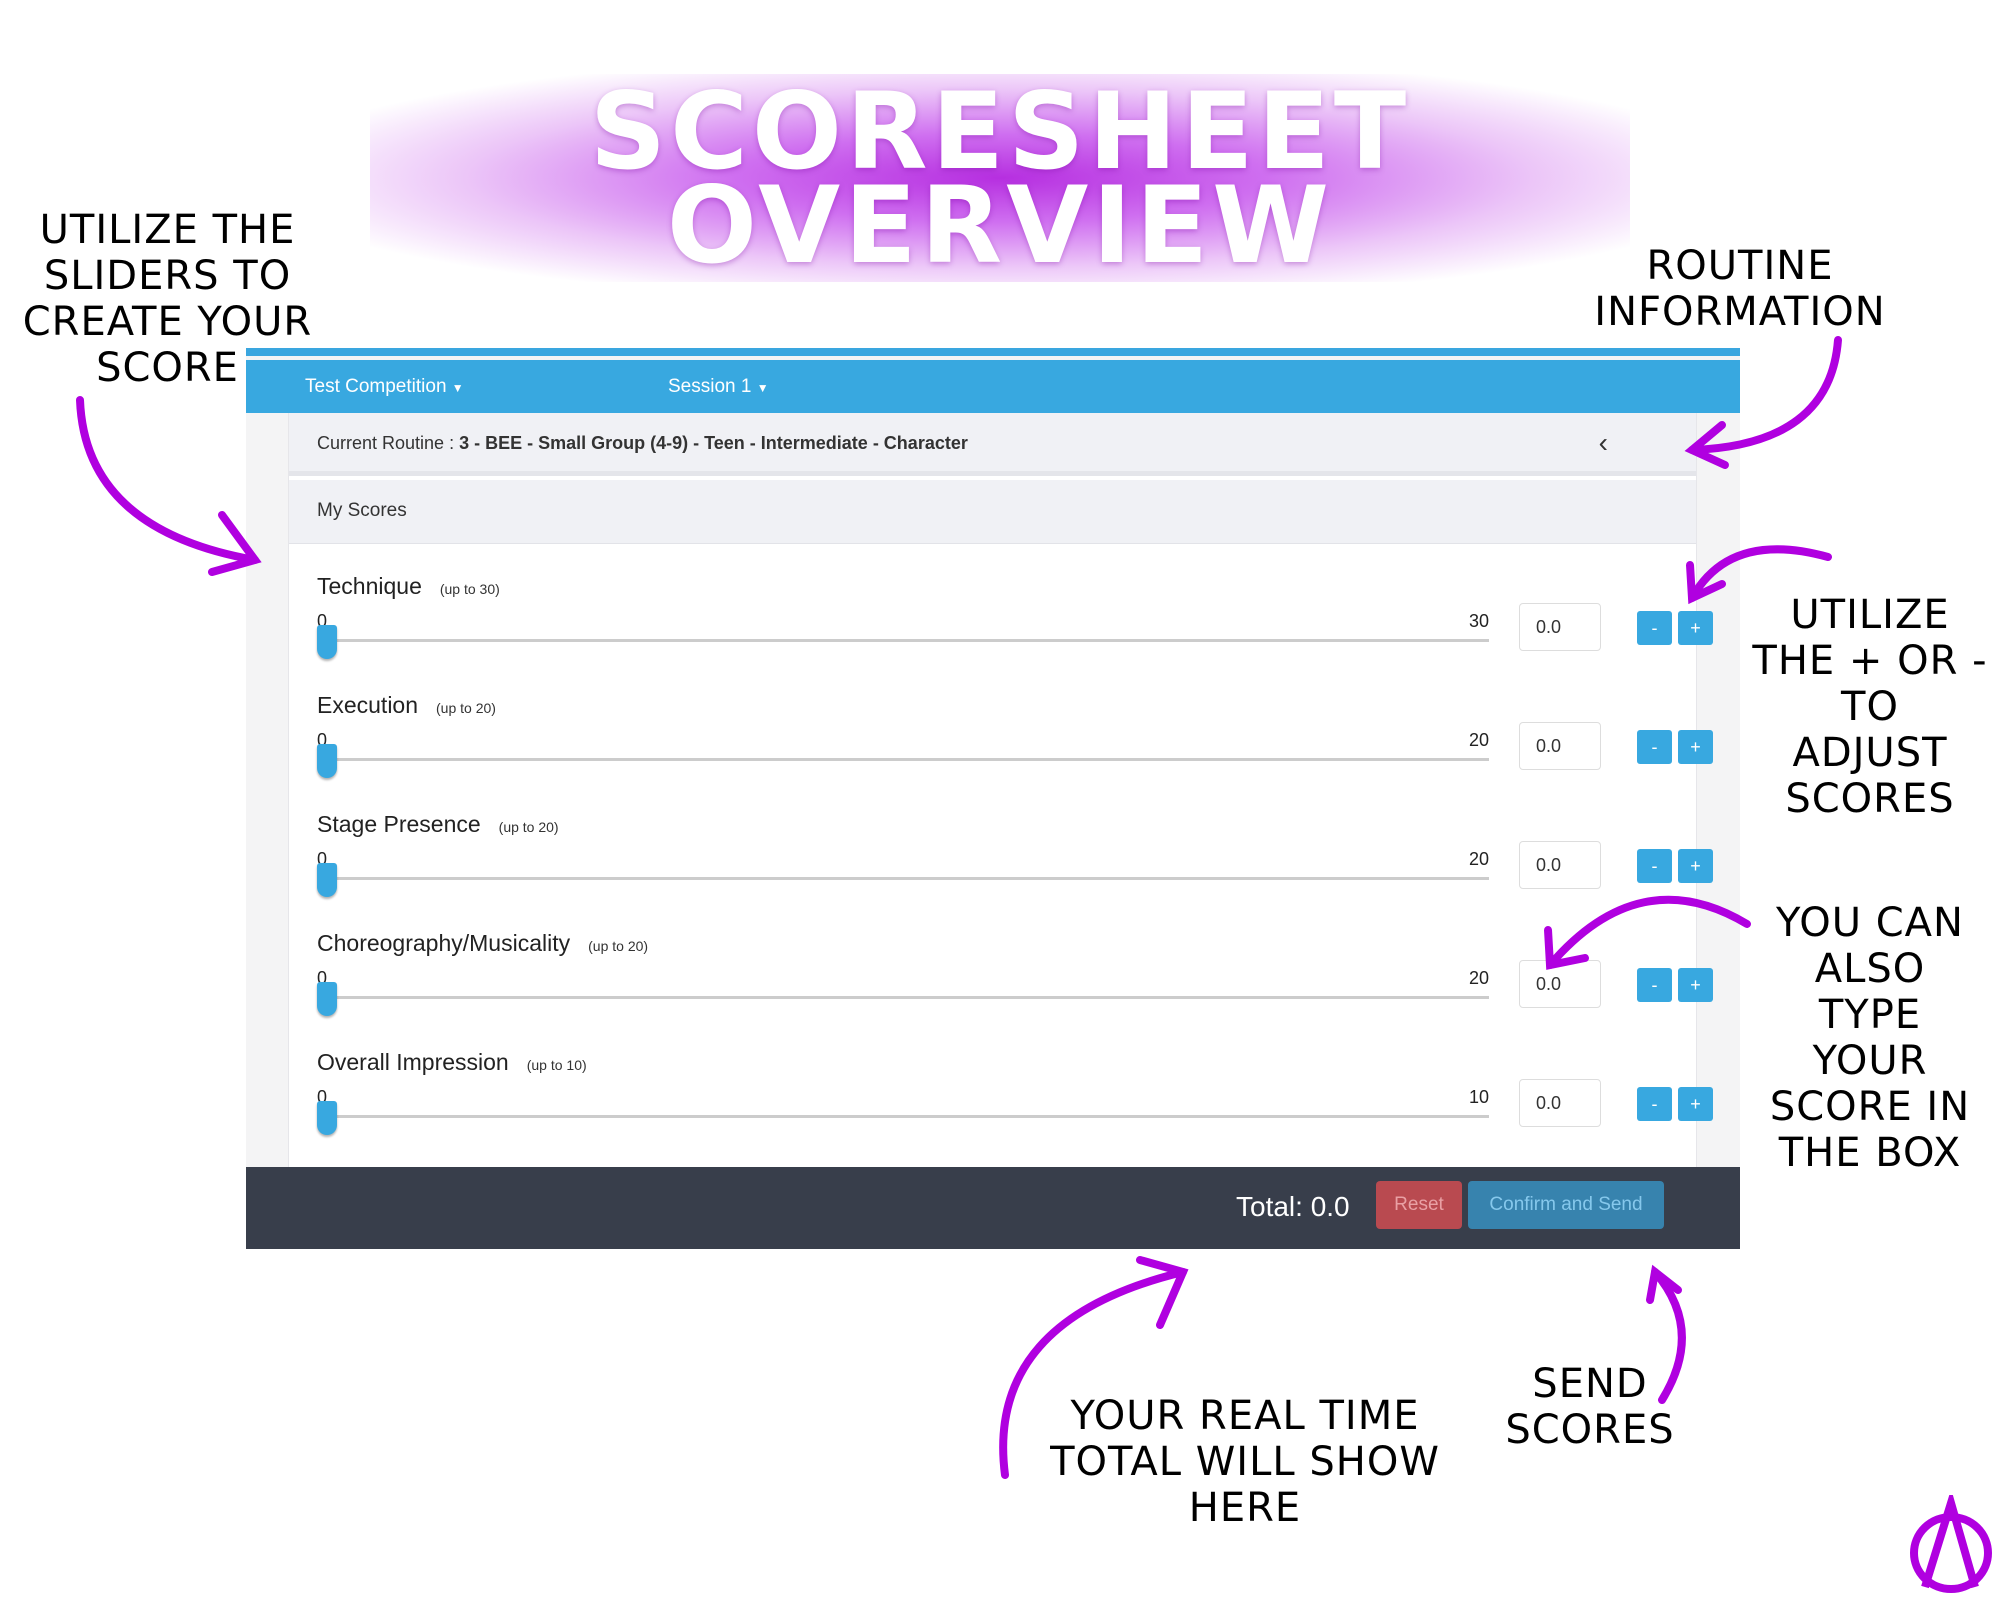 Image resolution: width=2000 pixels, height=1600 pixels. What do you see at coordinates (1094, 1367) in the screenshot?
I see `arrow-total` at bounding box center [1094, 1367].